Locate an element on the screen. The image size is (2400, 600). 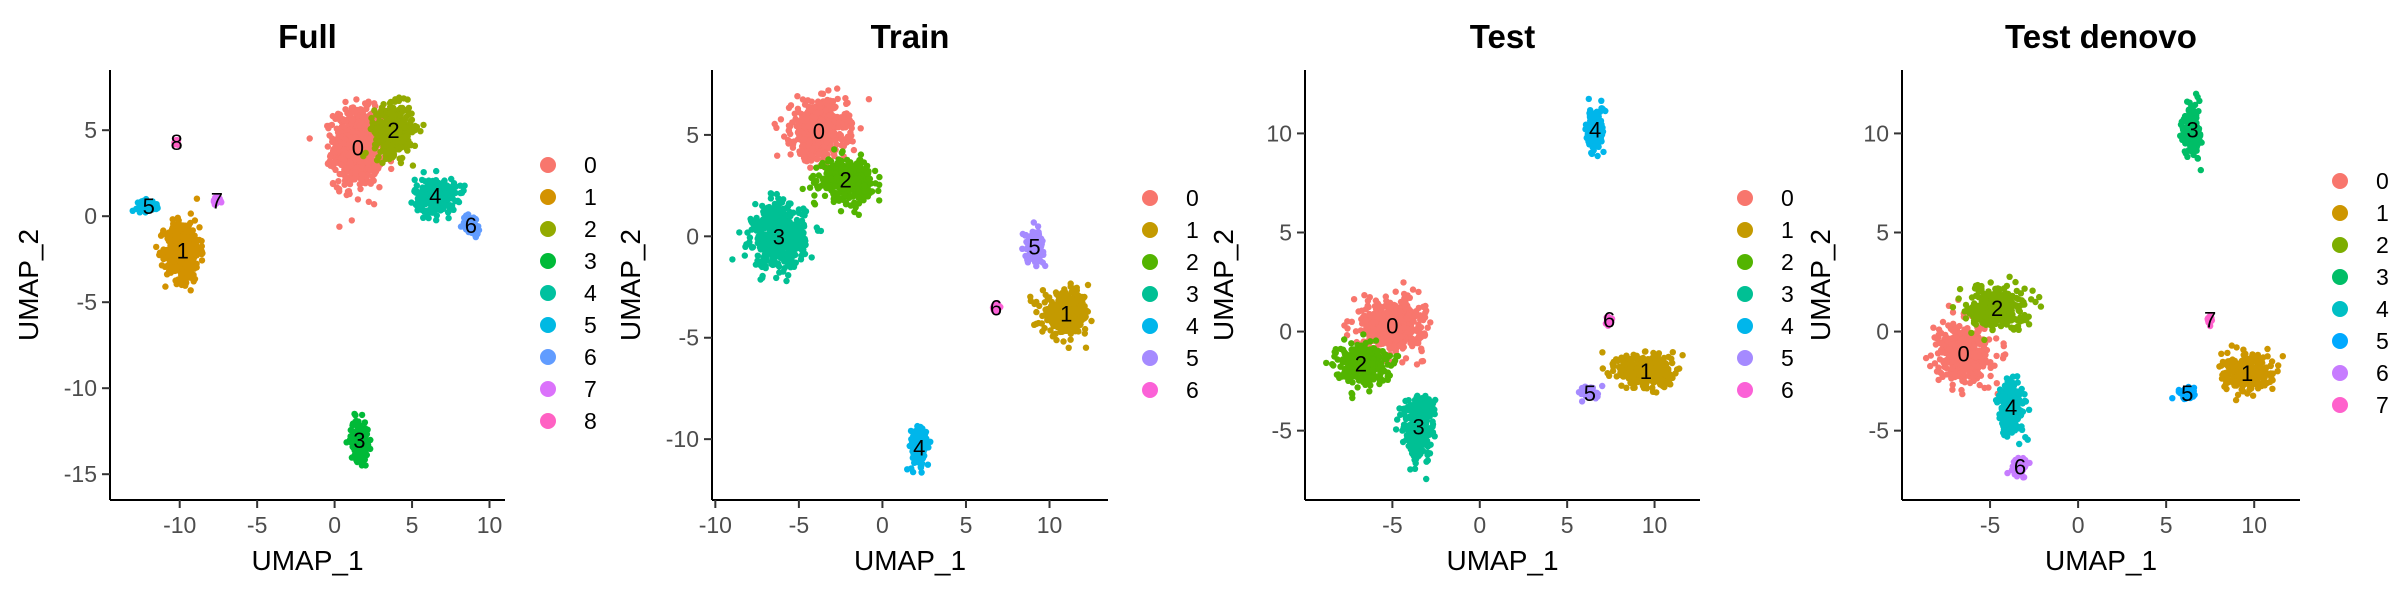
x-tick-label: -10 is located at coordinates (715, 525).